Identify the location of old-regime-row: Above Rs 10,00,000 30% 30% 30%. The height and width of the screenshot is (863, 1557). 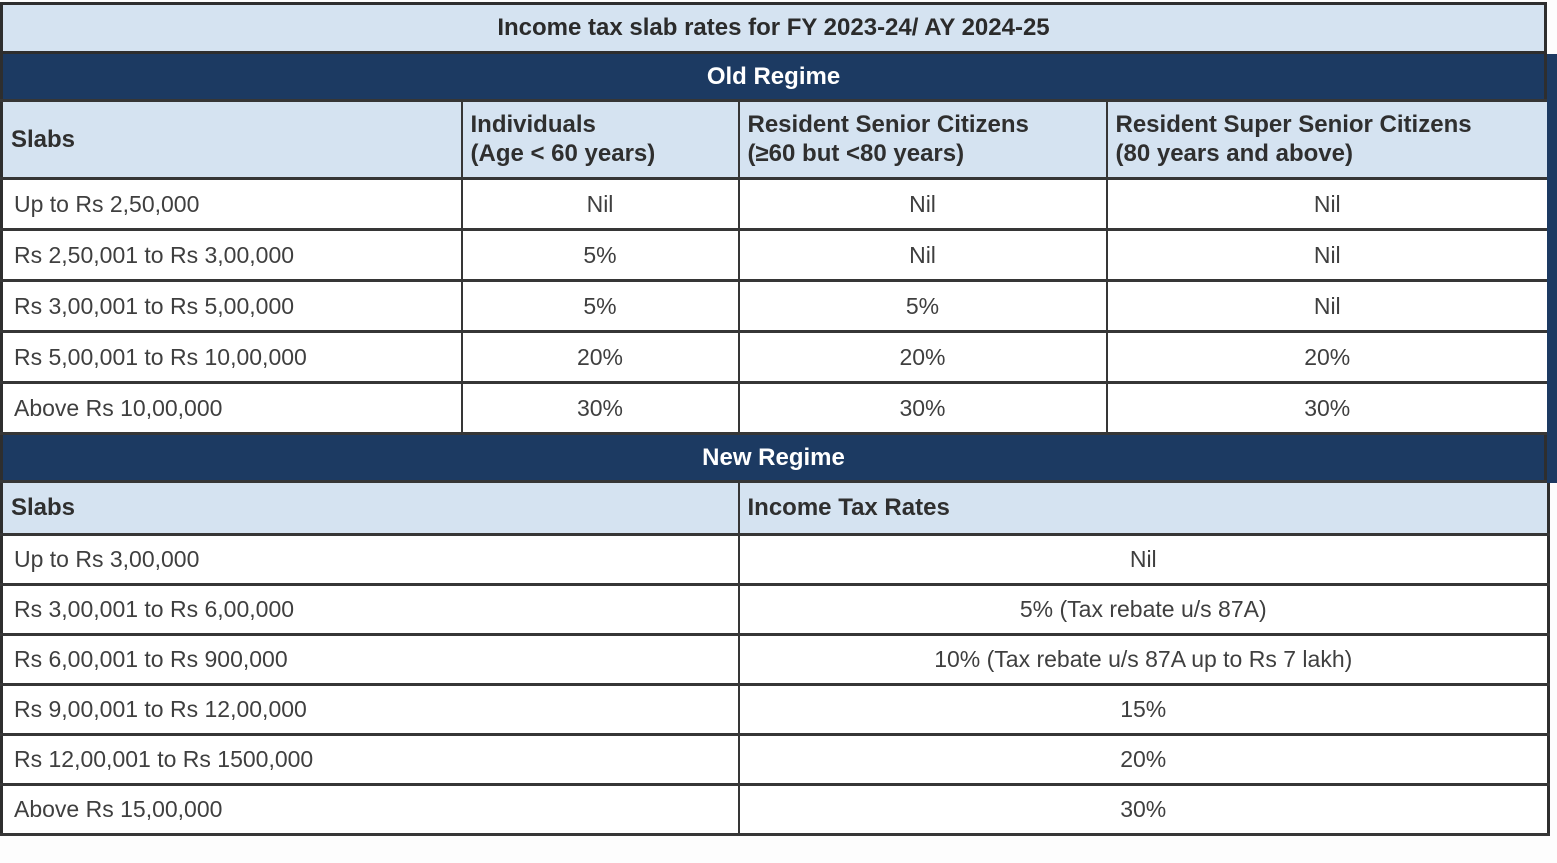
(775, 408).